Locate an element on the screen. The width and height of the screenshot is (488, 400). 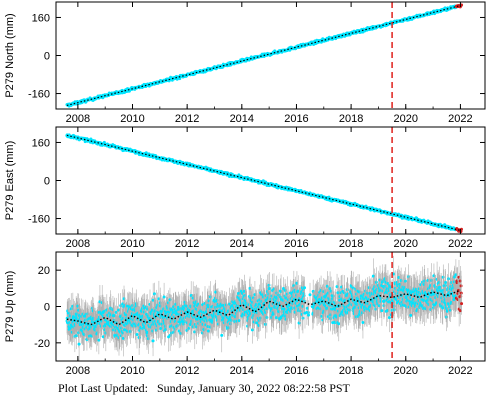
y-axis-label: P279 East (mm) is located at coordinates (10, 180).